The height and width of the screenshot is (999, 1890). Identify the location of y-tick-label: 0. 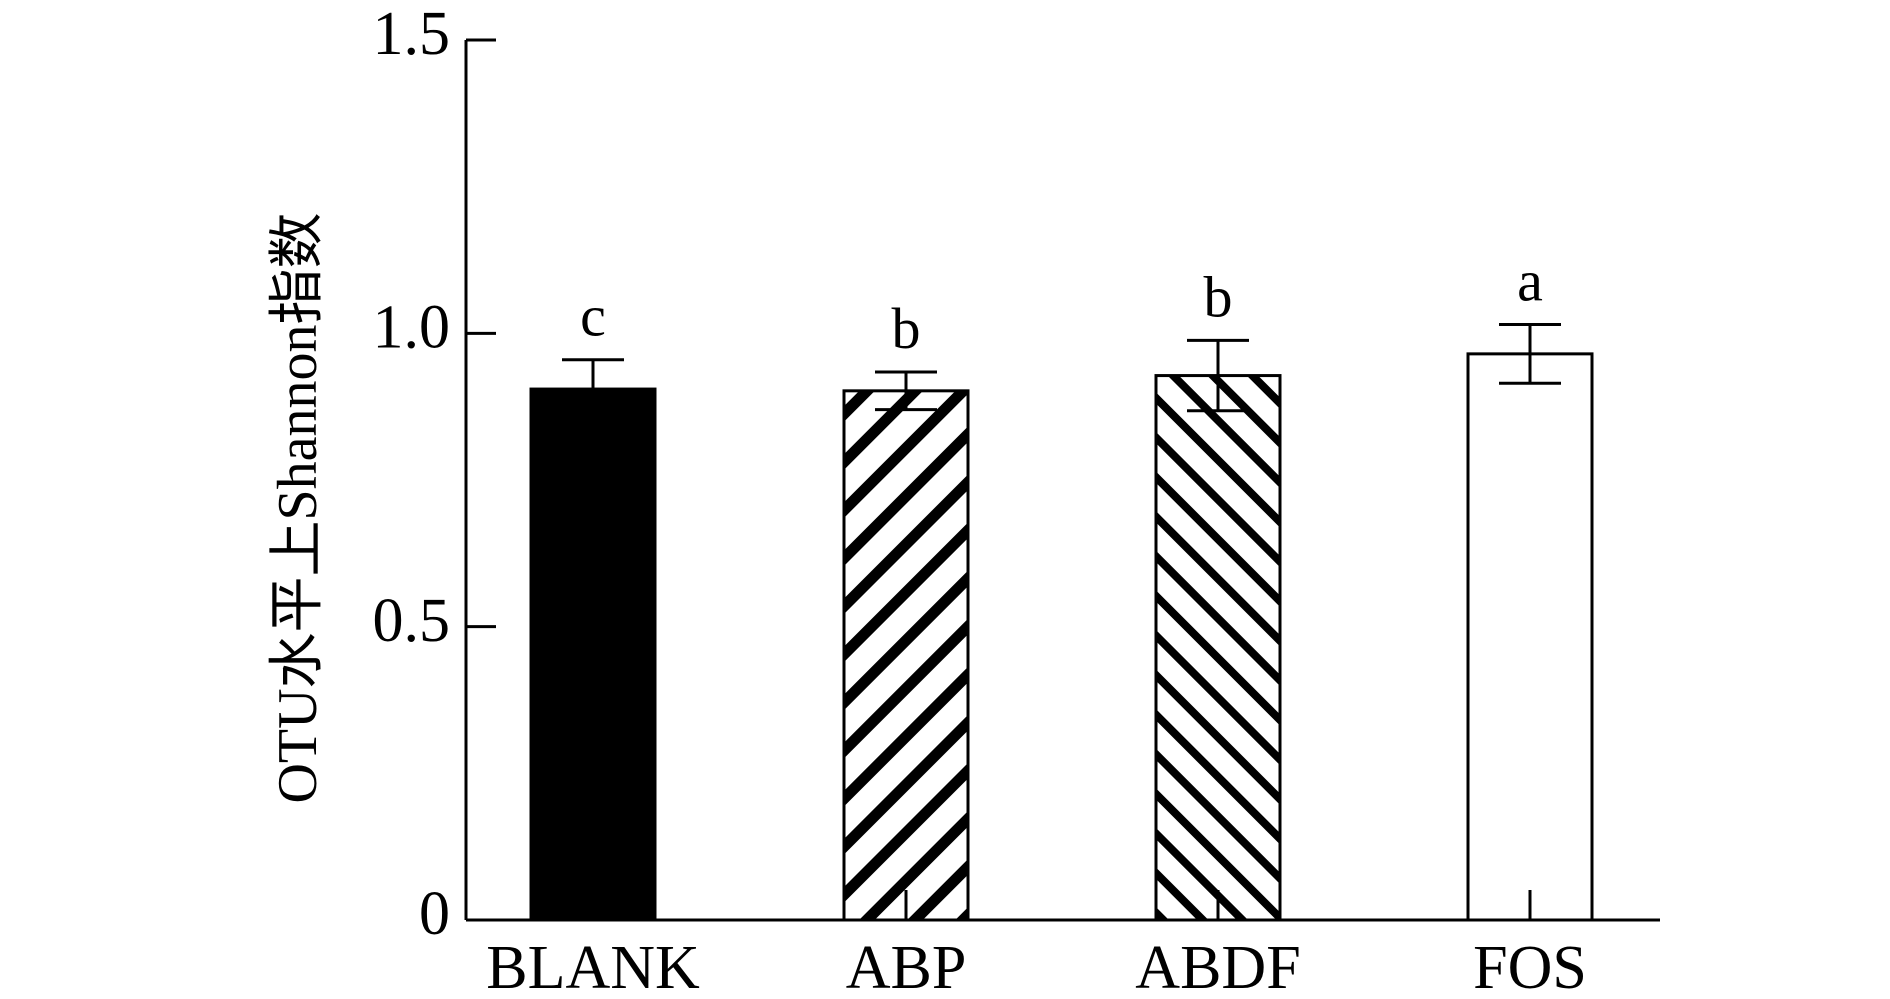
(434, 914).